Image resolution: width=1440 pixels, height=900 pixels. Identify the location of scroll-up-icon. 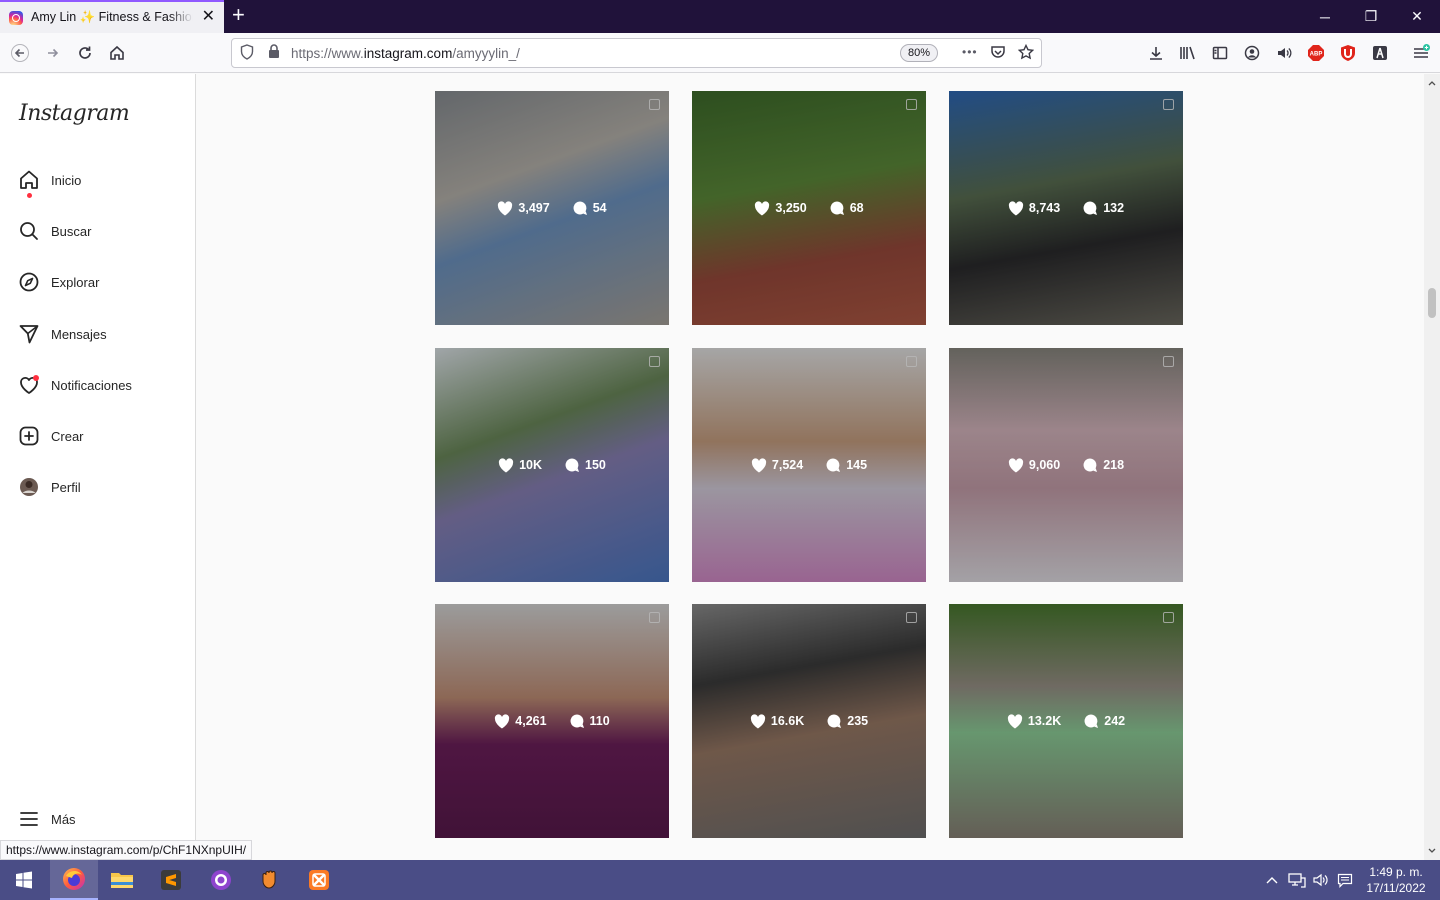
(1432, 83).